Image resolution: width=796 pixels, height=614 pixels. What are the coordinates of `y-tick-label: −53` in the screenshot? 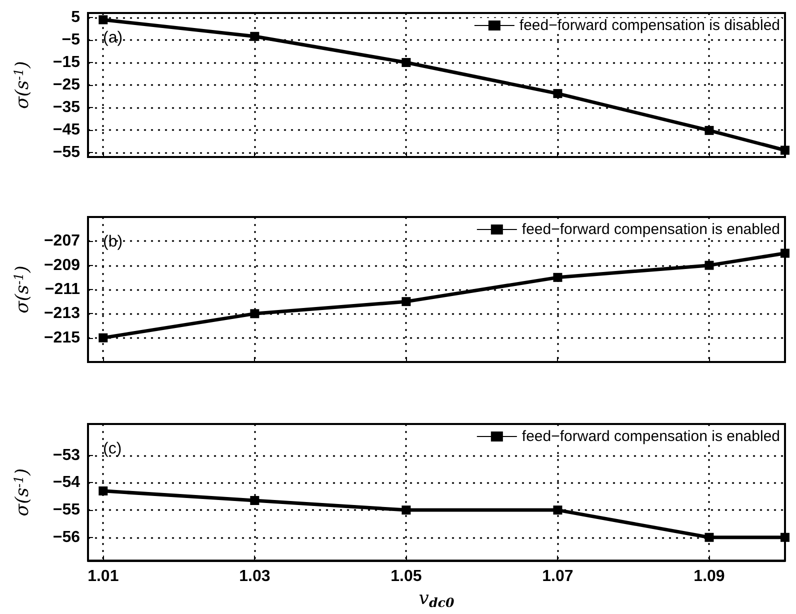 It's located at (66, 455).